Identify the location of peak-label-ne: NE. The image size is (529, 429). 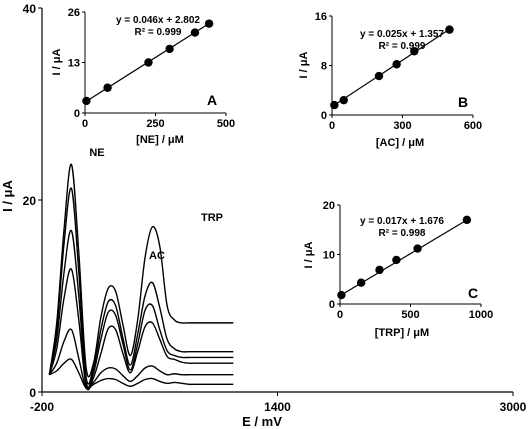
(96, 153).